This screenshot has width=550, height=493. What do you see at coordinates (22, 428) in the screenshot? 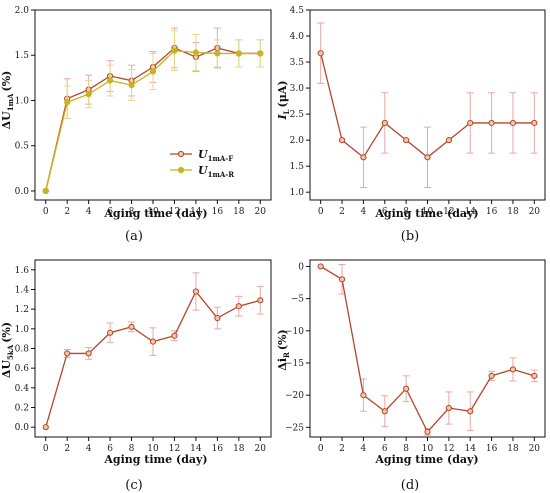
I see `y-tick-label: 0.0` at bounding box center [22, 428].